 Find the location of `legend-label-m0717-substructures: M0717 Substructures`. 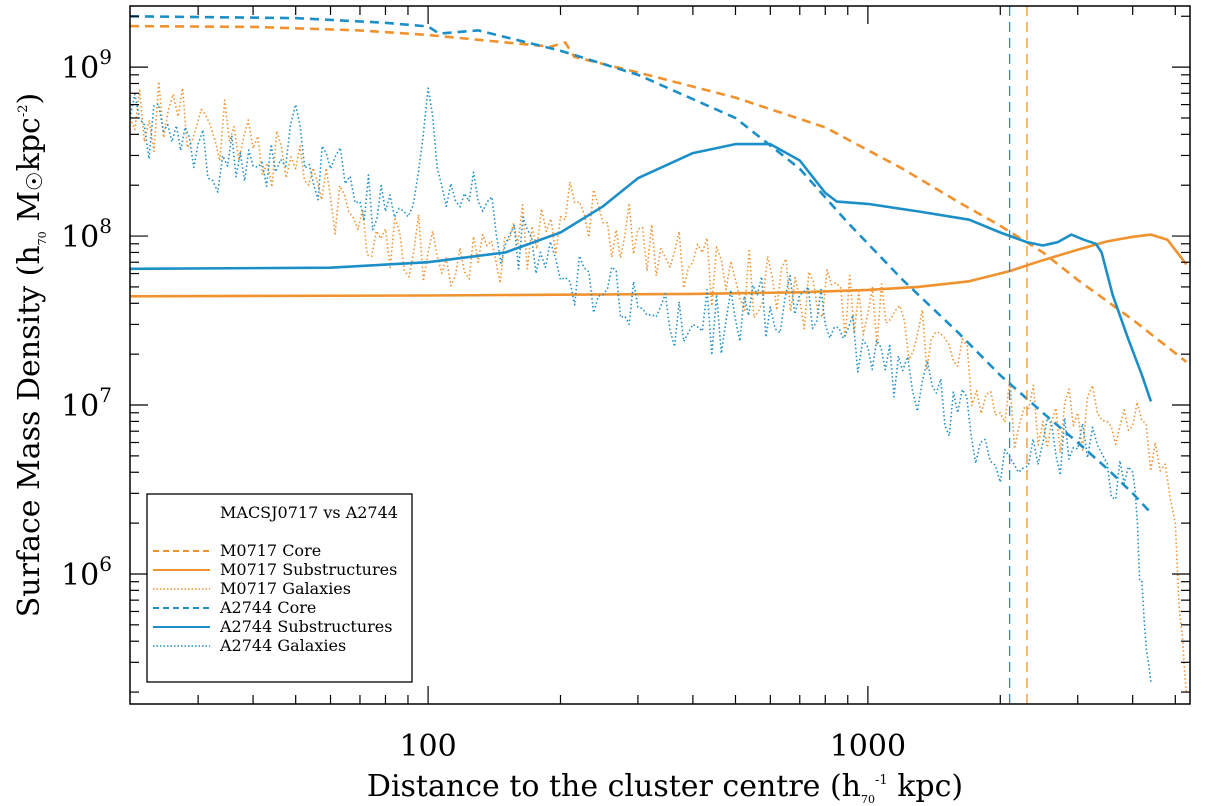

legend-label-m0717-substructures: M0717 Substructures is located at coordinates (308, 569).